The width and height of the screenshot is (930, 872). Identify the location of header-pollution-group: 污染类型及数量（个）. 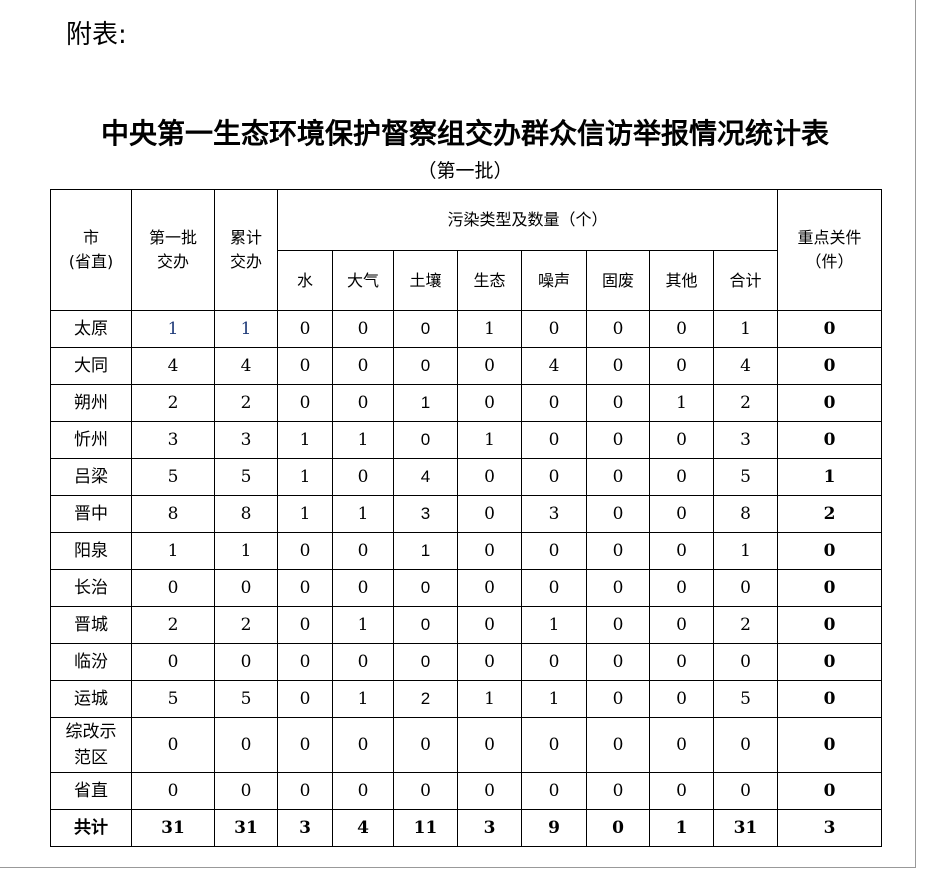
(527, 220).